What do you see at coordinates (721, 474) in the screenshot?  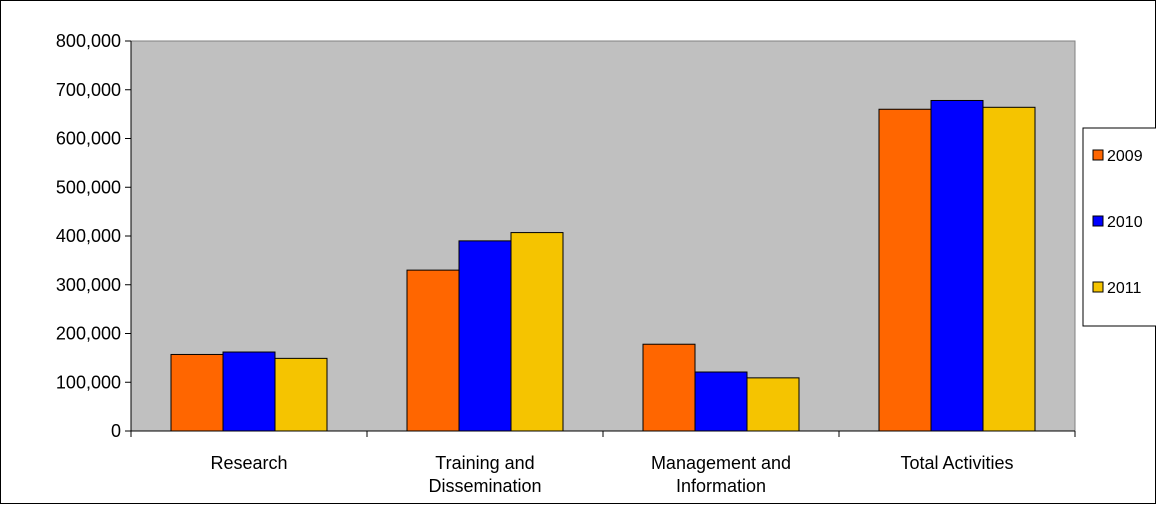 I see `x-tick-label: Management and Information` at bounding box center [721, 474].